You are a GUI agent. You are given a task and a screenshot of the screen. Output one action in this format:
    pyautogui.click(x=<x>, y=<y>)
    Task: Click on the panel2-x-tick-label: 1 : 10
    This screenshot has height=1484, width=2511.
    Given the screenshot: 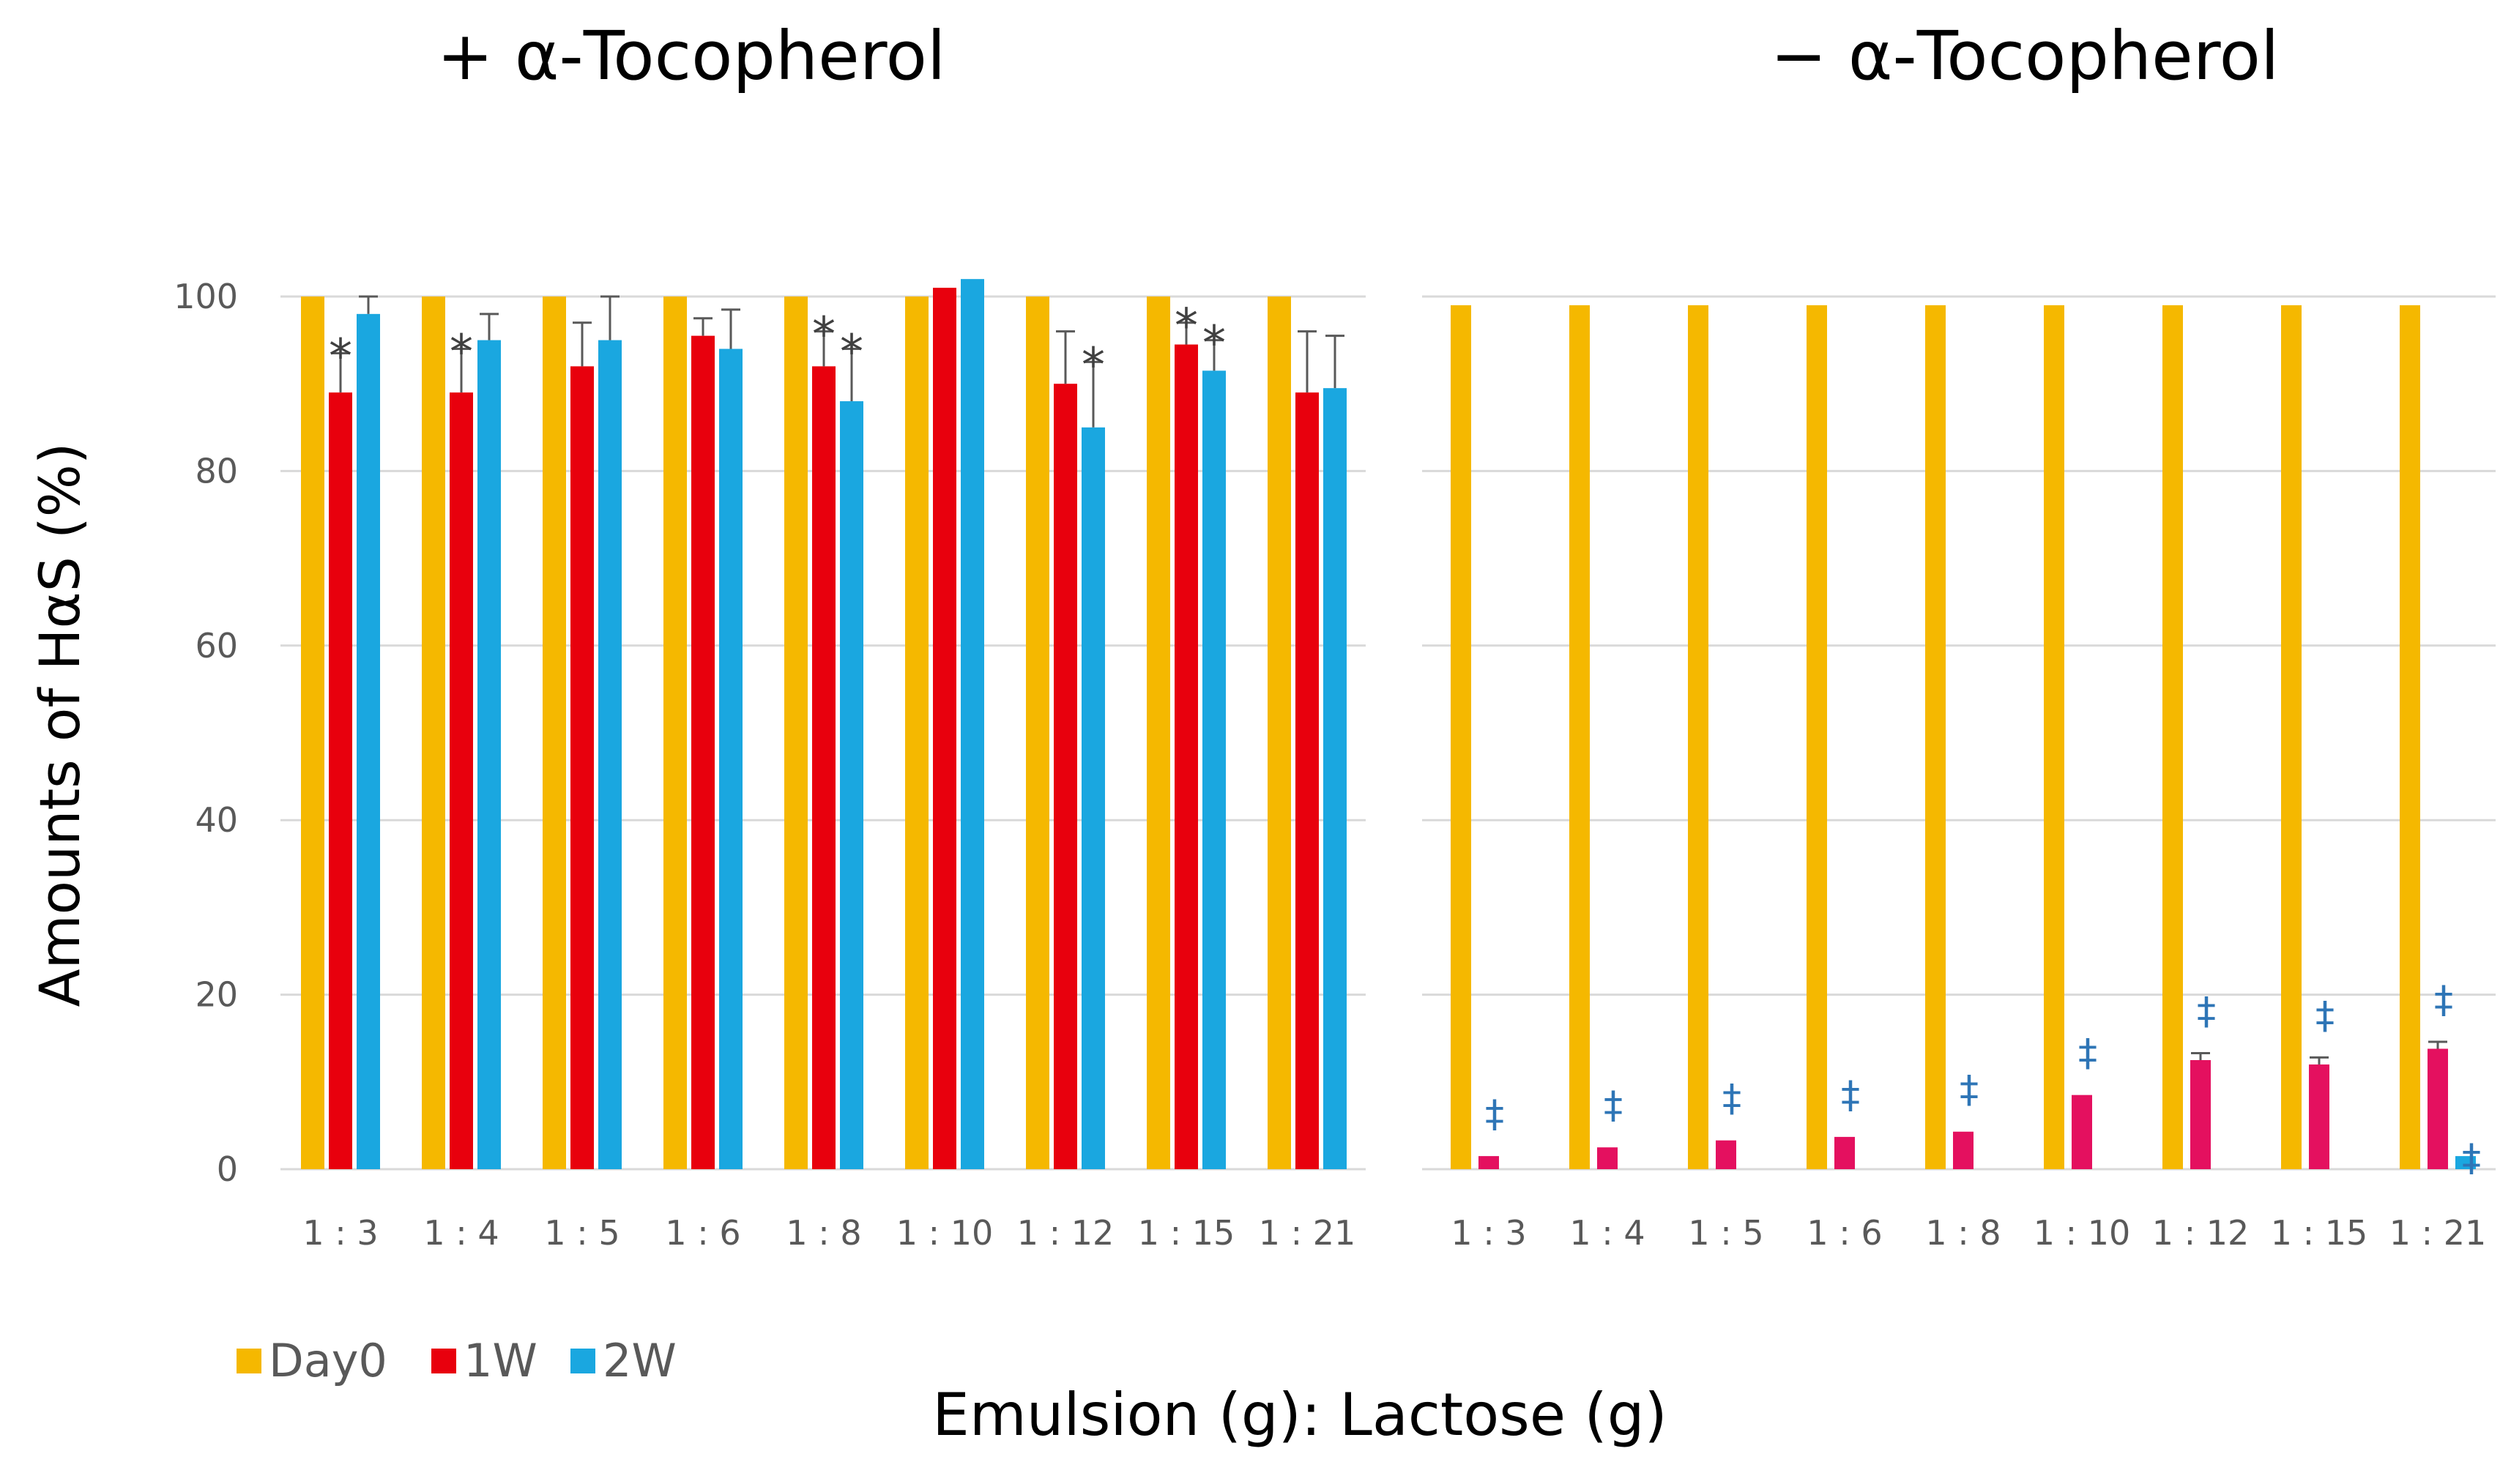 What is the action you would take?
    pyautogui.click(x=2082, y=1233)
    